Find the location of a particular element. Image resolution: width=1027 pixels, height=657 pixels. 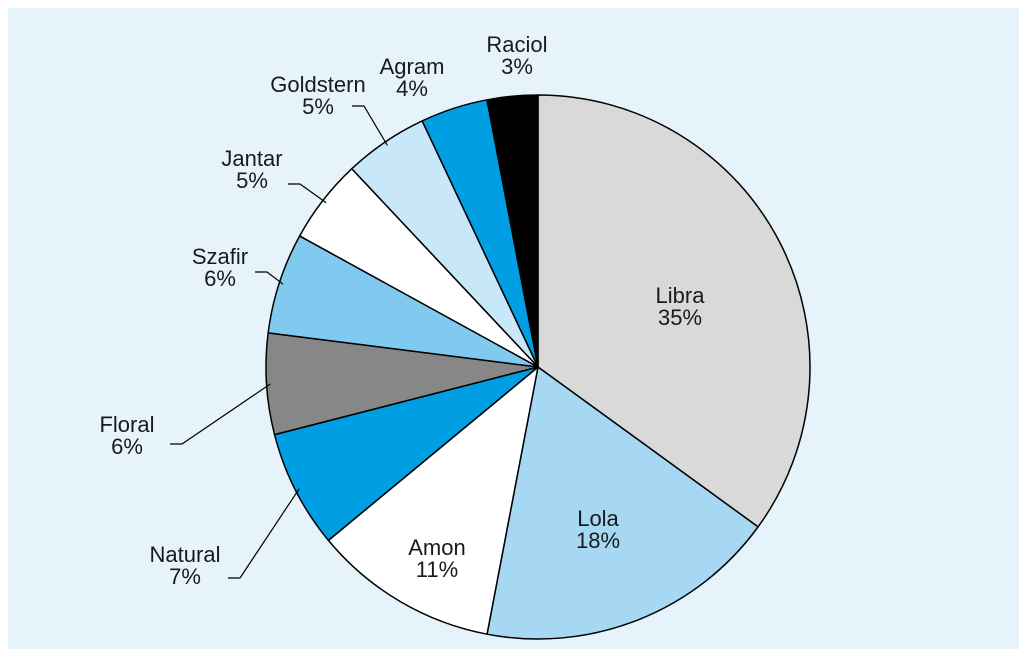

slice-label: Szafir is located at coordinates (220, 256).